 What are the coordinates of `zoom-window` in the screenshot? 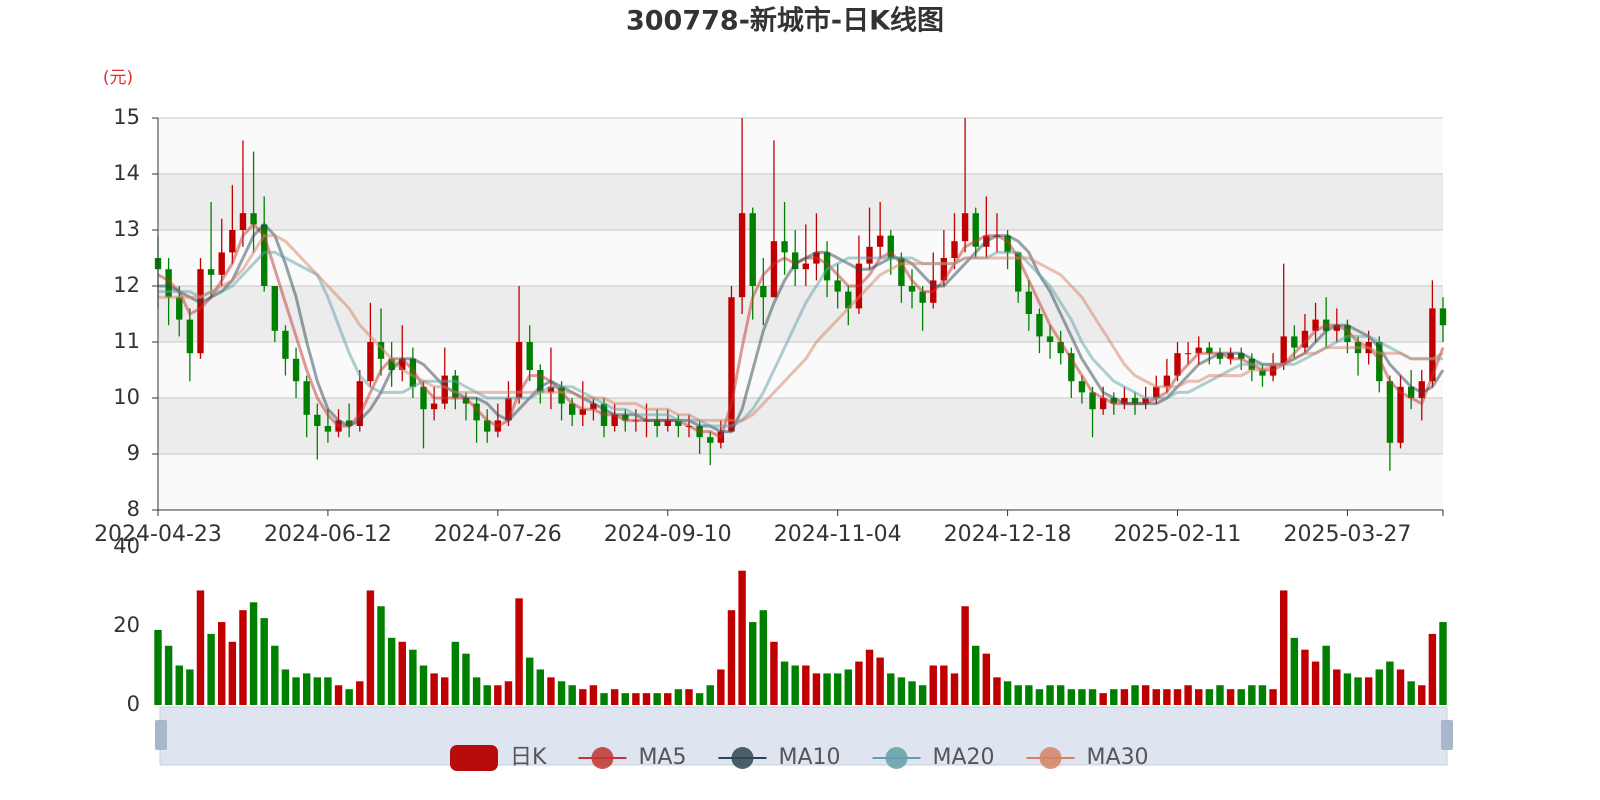 It's located at (803, 736).